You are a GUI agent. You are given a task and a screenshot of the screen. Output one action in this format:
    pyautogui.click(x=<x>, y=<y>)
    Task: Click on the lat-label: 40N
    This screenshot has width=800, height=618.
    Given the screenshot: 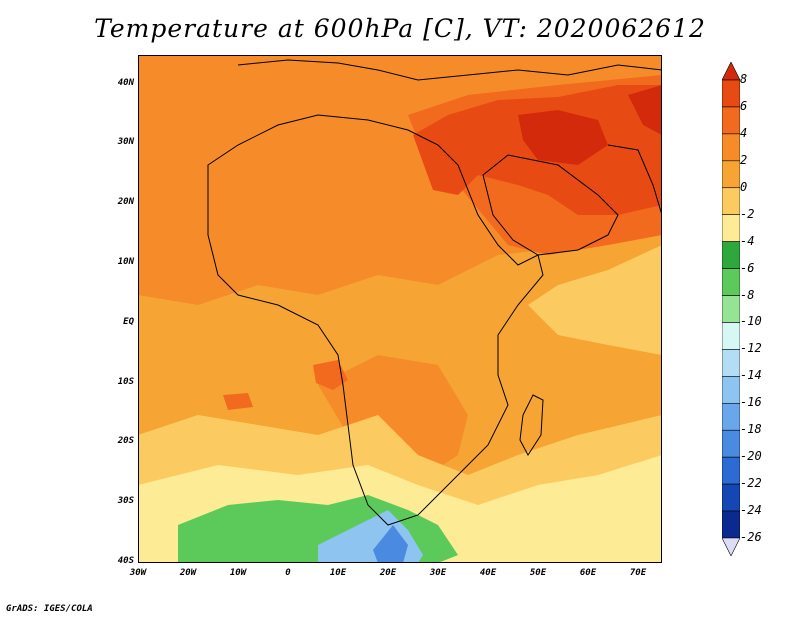 What is the action you would take?
    pyautogui.click(x=125, y=83)
    